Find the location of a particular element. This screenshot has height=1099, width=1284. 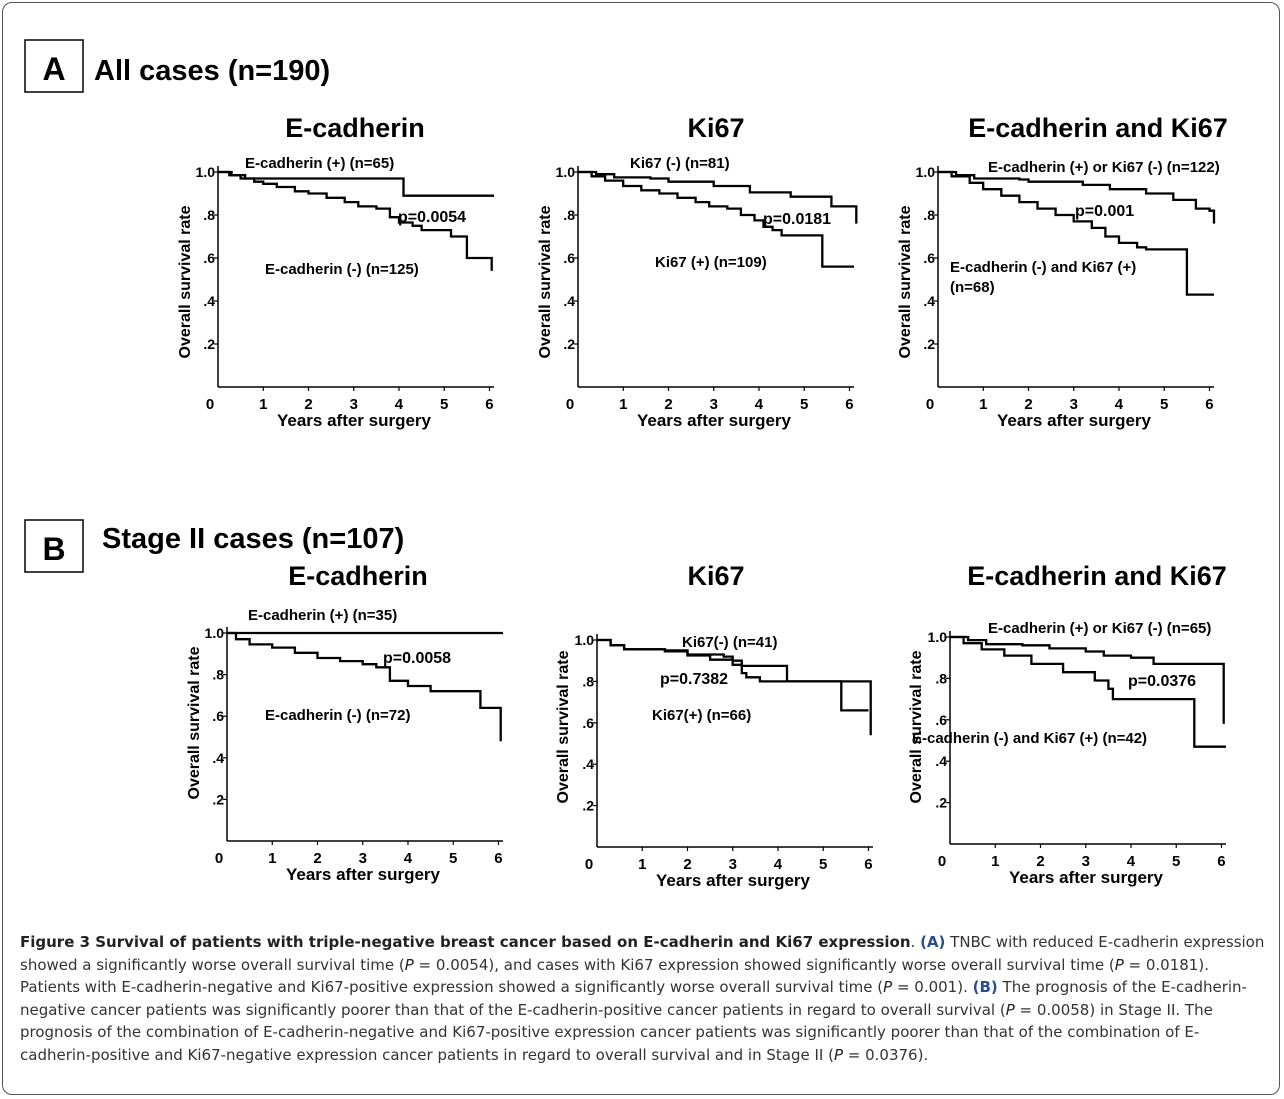

series-label: E-cadherin (+) or Ki67 (-) (n=65) is located at coordinates (1099, 628).